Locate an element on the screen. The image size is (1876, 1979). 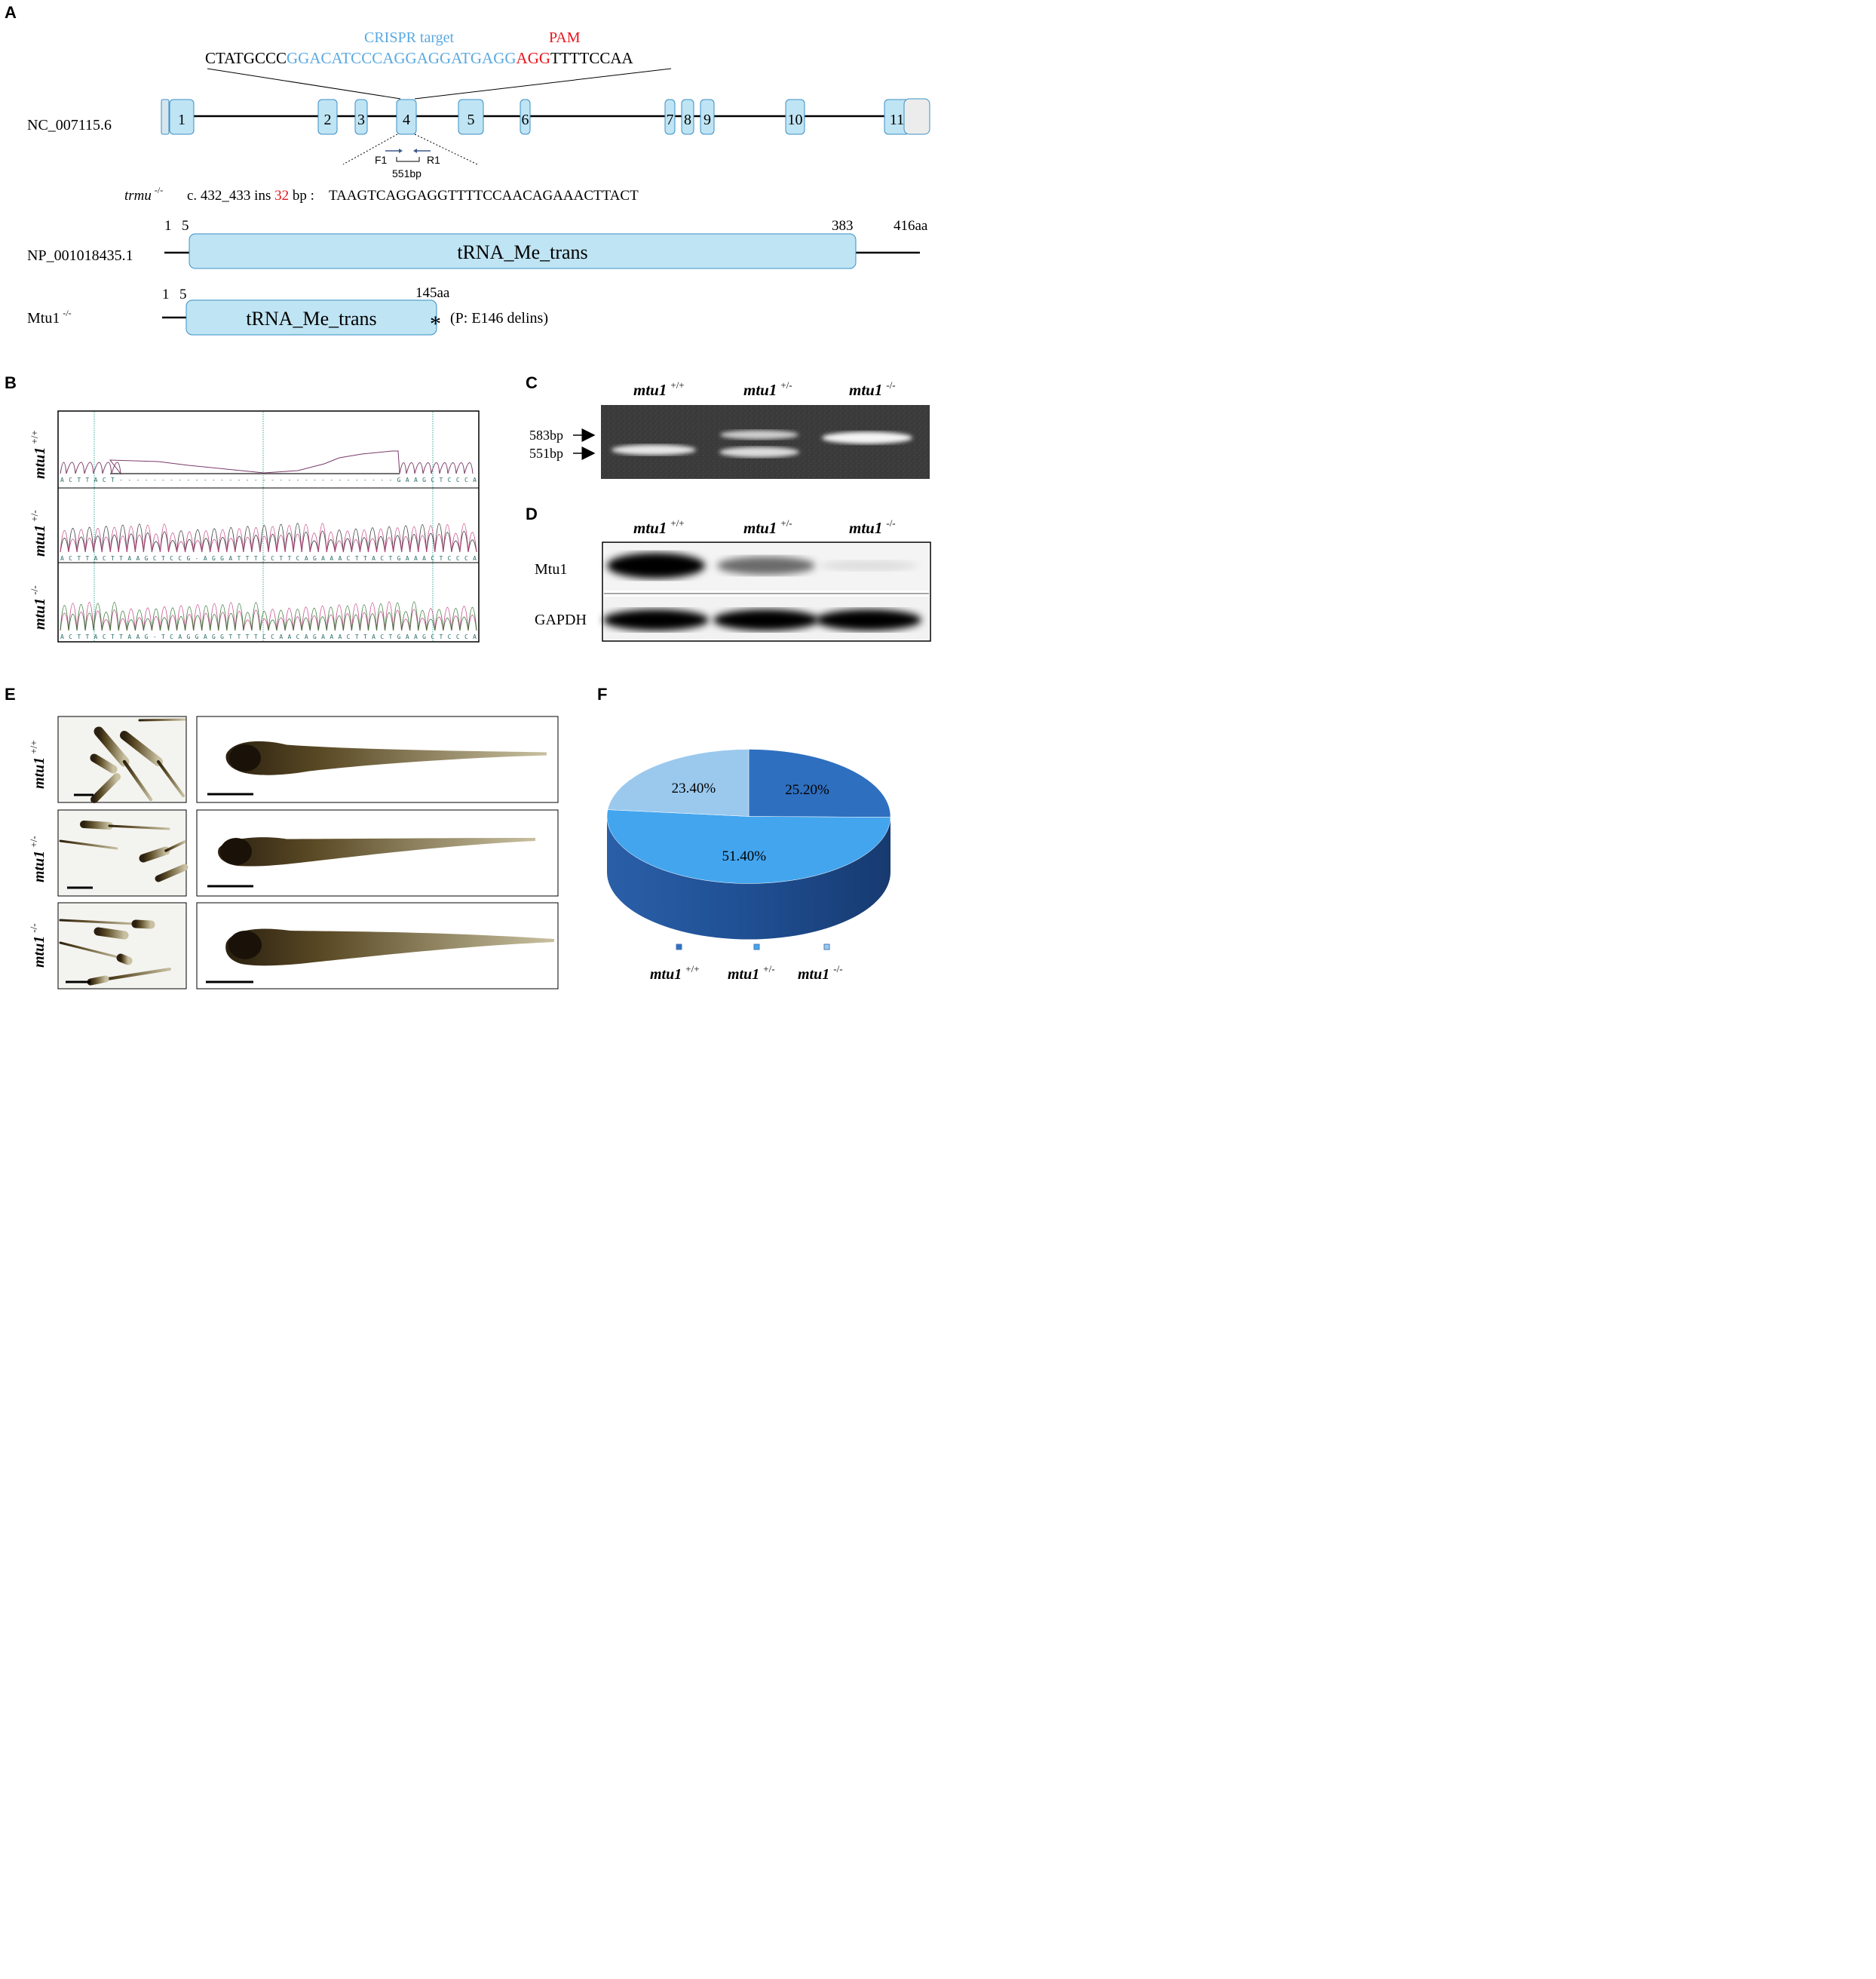
wt-domain-box is located at coordinates (523, 251).